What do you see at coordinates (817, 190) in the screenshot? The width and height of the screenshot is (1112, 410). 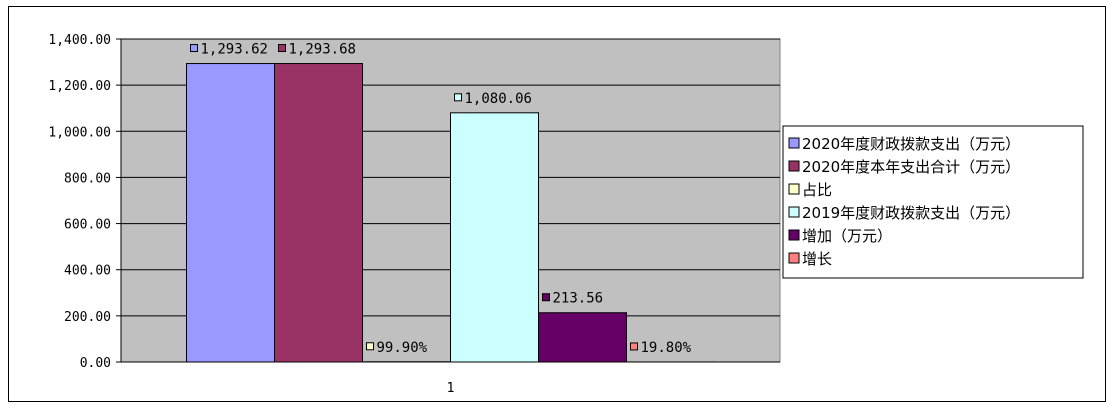 I see `legend-label: 占比` at bounding box center [817, 190].